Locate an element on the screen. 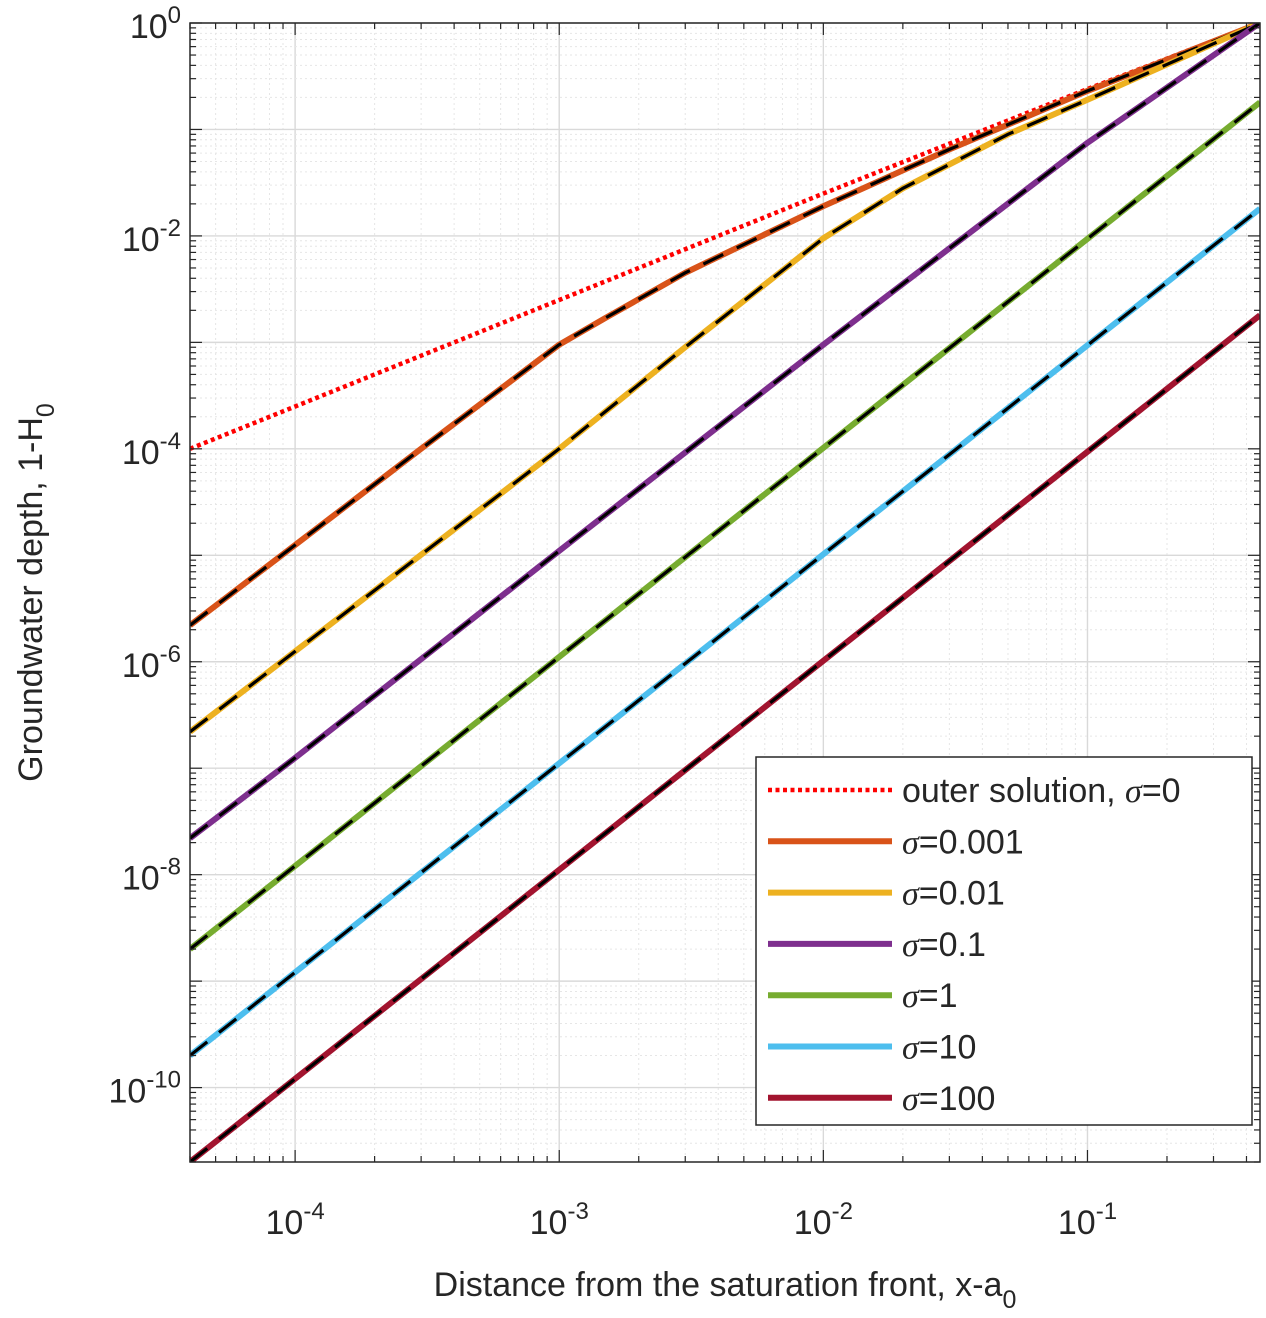 Image resolution: width=1266 pixels, height=1318 pixels. y-axis-label-subscript: 0 is located at coordinates (46, 410).